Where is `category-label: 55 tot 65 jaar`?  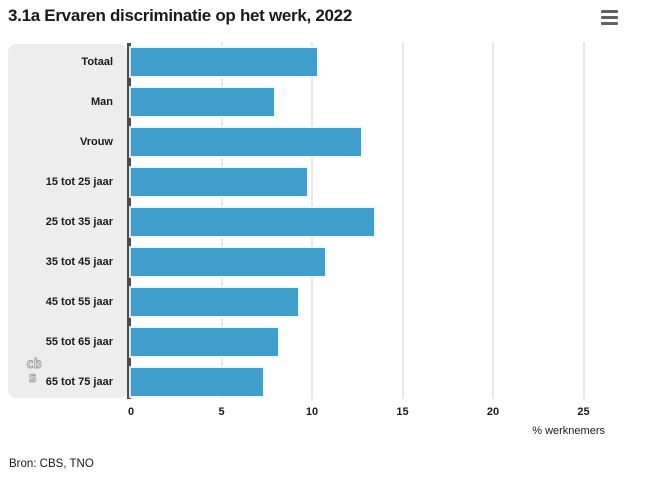 category-label: 55 tot 65 jaar is located at coordinates (79, 341).